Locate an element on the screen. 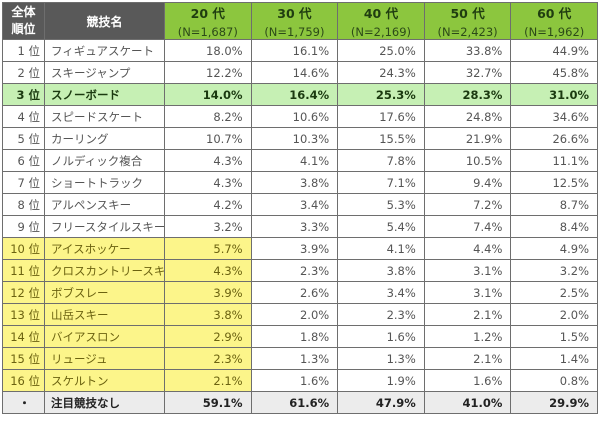 The height and width of the screenshot is (424, 600). table-row: 2 位スキージャンプ 12.2% 14.6% 24.3% 32.7% 45.8% is located at coordinates (300, 72).